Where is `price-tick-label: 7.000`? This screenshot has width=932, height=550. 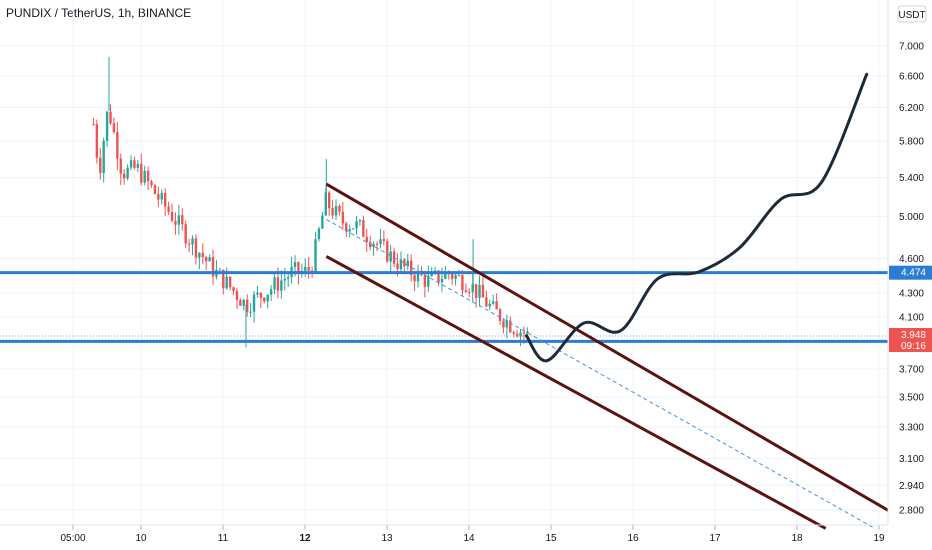 price-tick-label: 7.000 is located at coordinates (911, 47).